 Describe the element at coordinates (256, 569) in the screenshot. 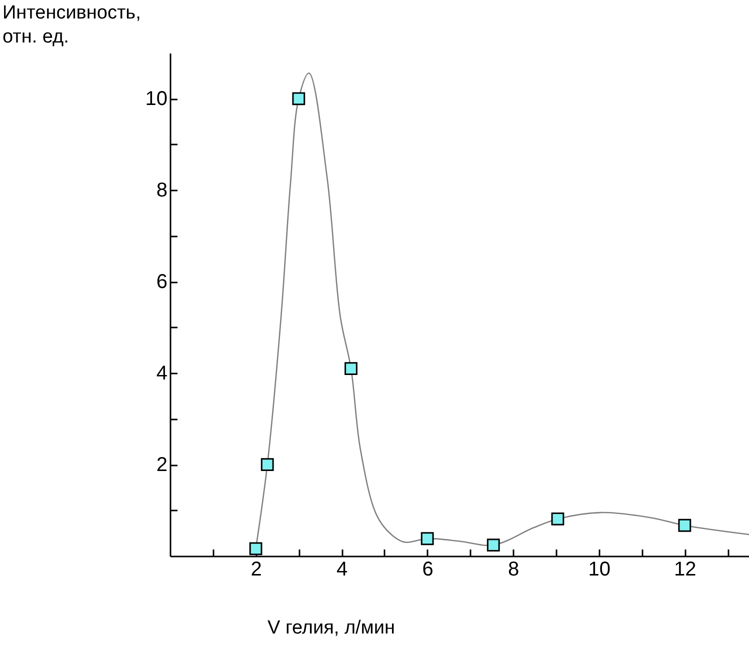

I see `x-tick-label: 2` at that location.